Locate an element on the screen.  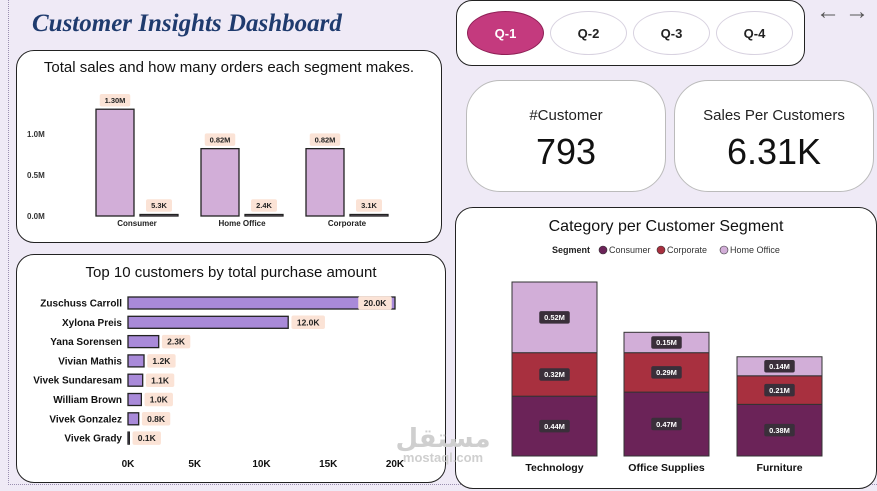
data-label-office-supplies-consumer: 0.47M is located at coordinates (666, 424).